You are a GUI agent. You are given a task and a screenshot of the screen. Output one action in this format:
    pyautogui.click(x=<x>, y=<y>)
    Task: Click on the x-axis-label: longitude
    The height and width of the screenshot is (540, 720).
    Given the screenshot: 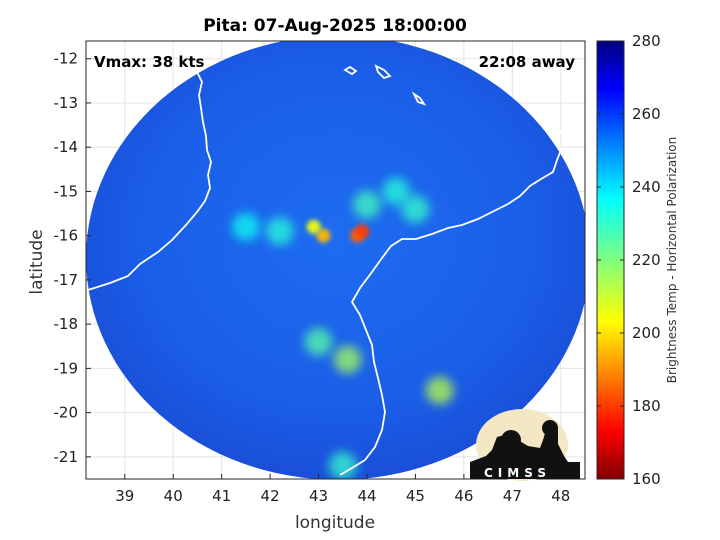 What is the action you would take?
    pyautogui.click(x=335, y=523)
    